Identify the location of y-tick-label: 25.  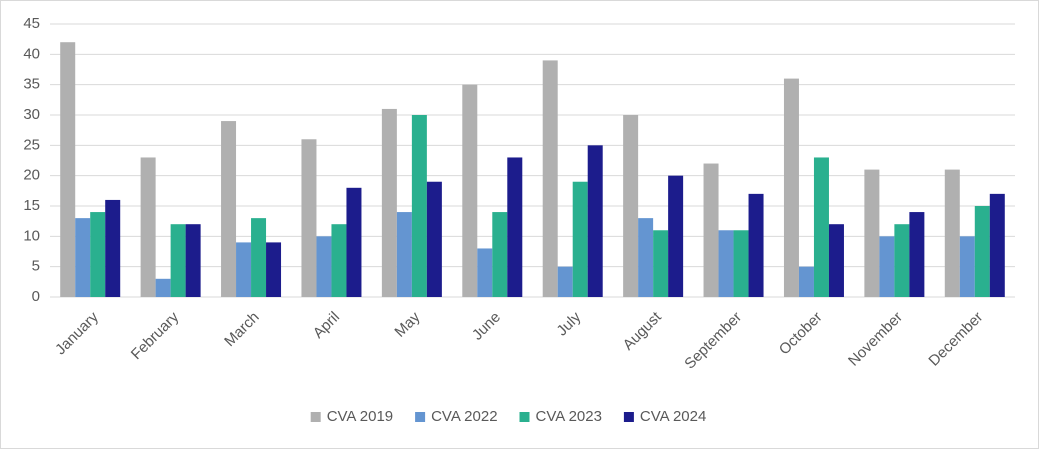
(31, 144).